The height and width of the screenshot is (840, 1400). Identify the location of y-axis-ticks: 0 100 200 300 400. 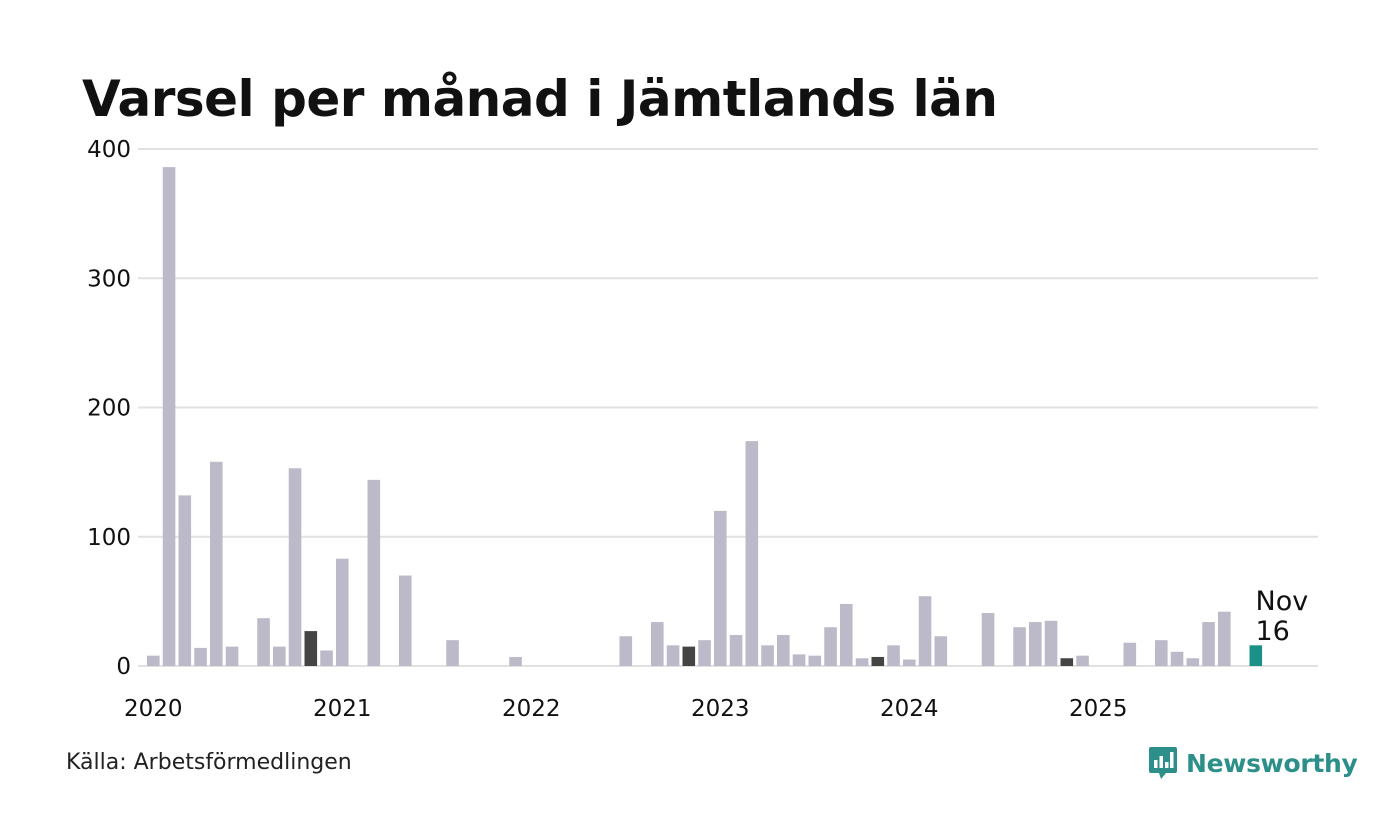
(109, 408).